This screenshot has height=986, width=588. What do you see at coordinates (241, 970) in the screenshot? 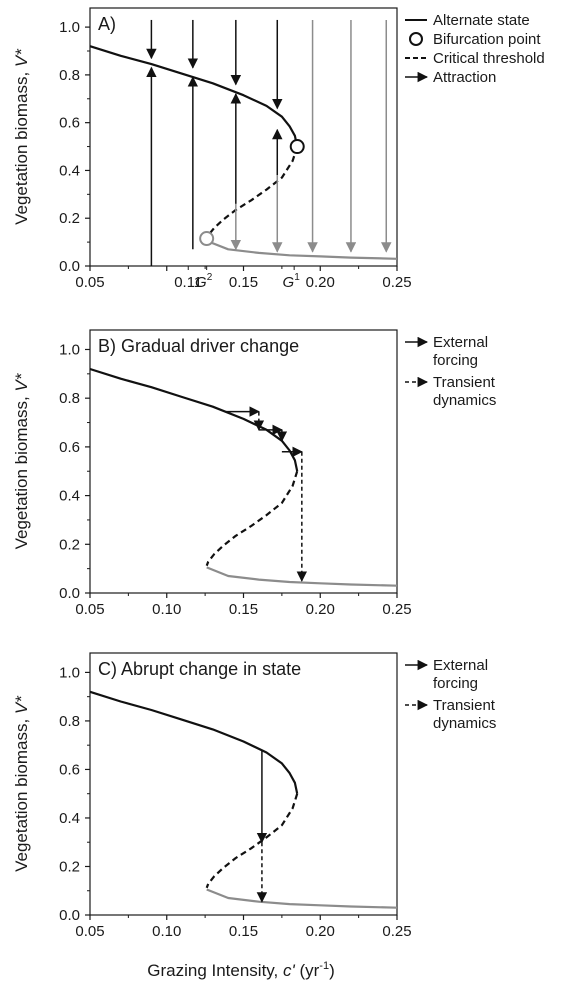
I see `x-axis-label: Grazing Intensity, c' (yr-1)` at bounding box center [241, 970].